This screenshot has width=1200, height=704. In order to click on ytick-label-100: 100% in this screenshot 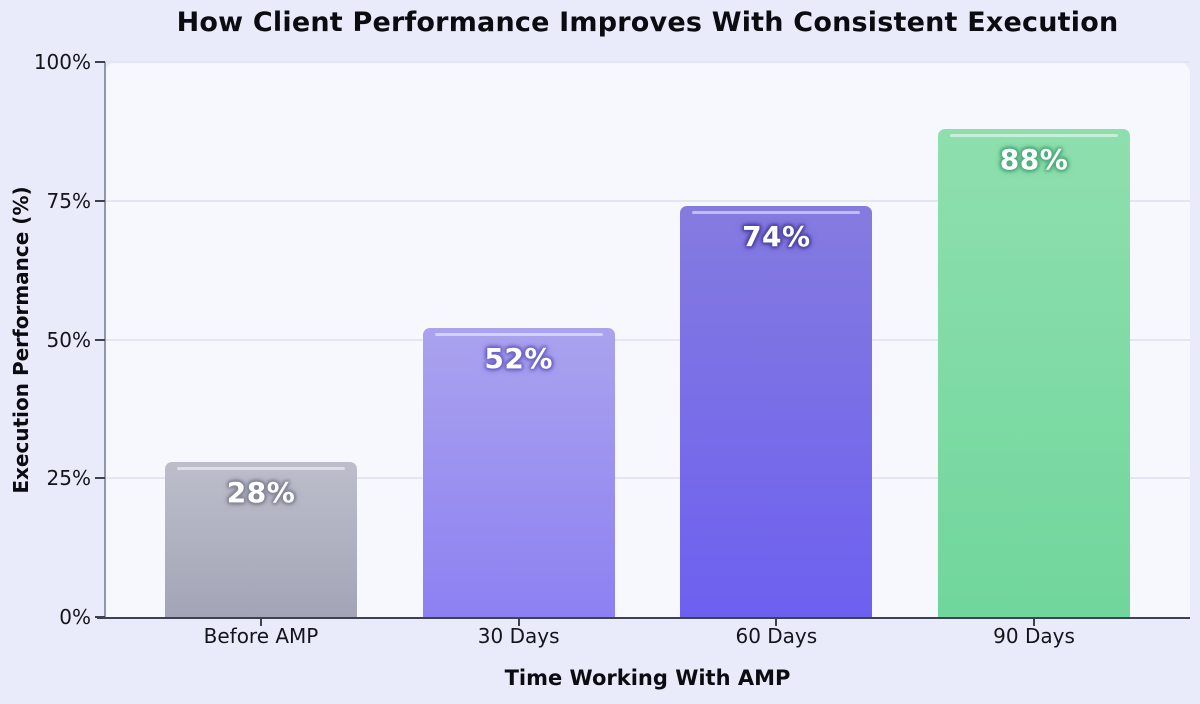, I will do `click(62, 62)`.